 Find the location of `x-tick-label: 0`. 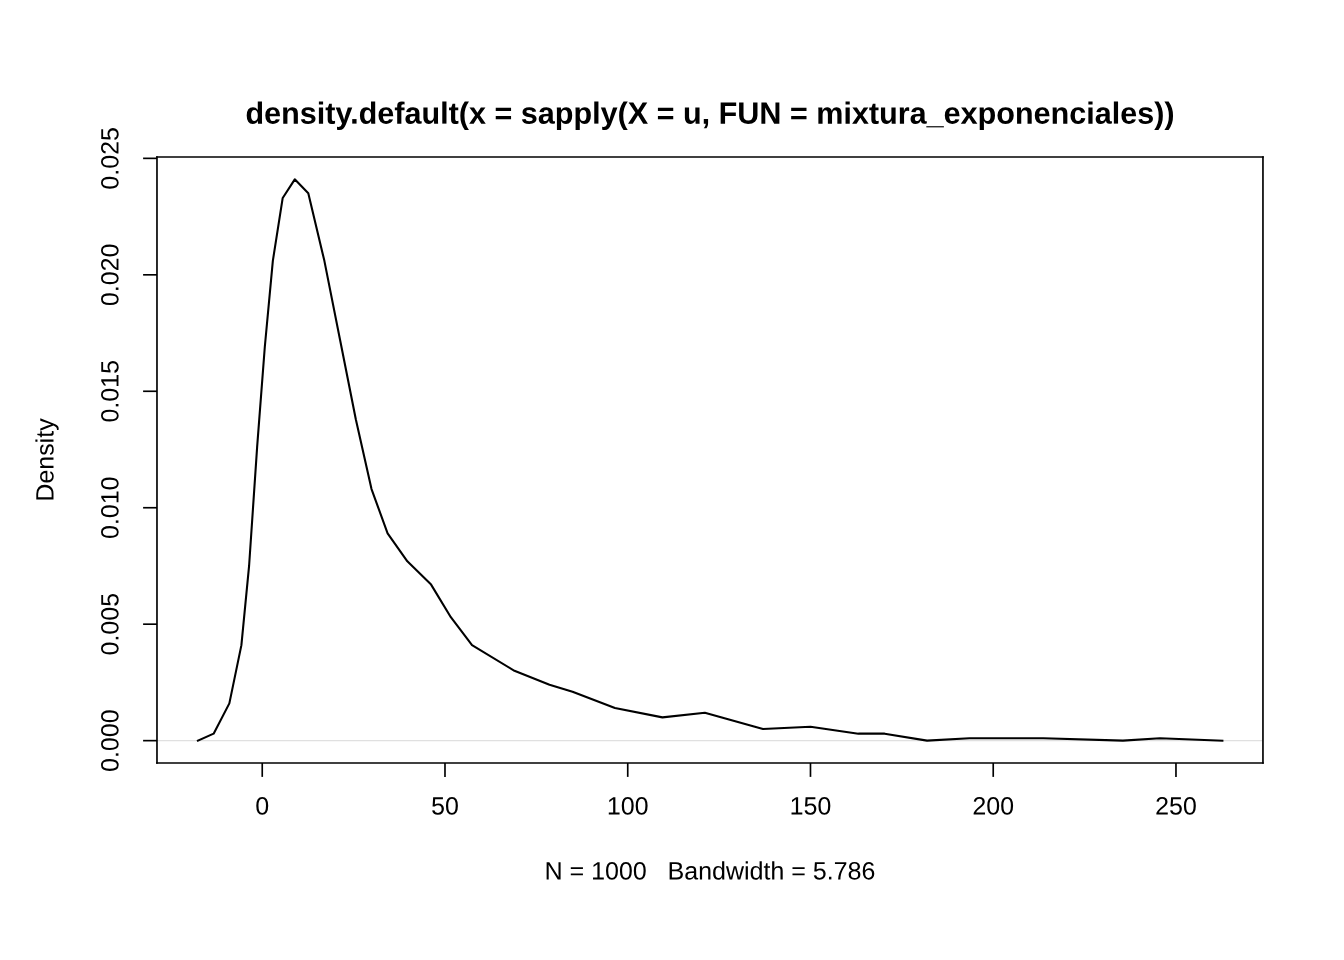

x-tick-label: 0 is located at coordinates (262, 806).